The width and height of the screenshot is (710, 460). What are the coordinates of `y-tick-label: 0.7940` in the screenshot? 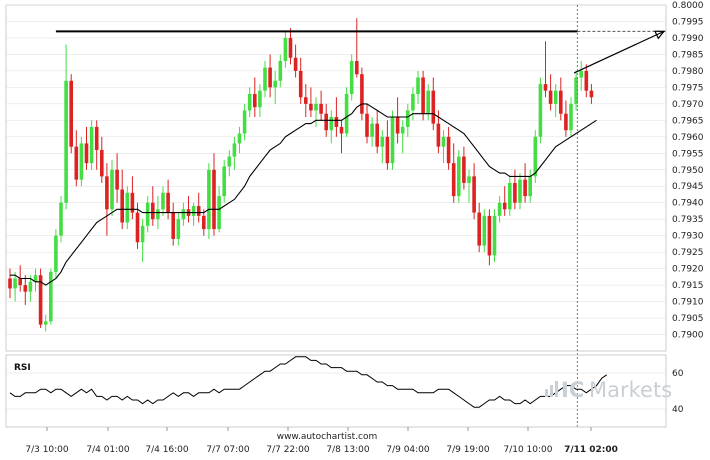 It's located at (688, 204).